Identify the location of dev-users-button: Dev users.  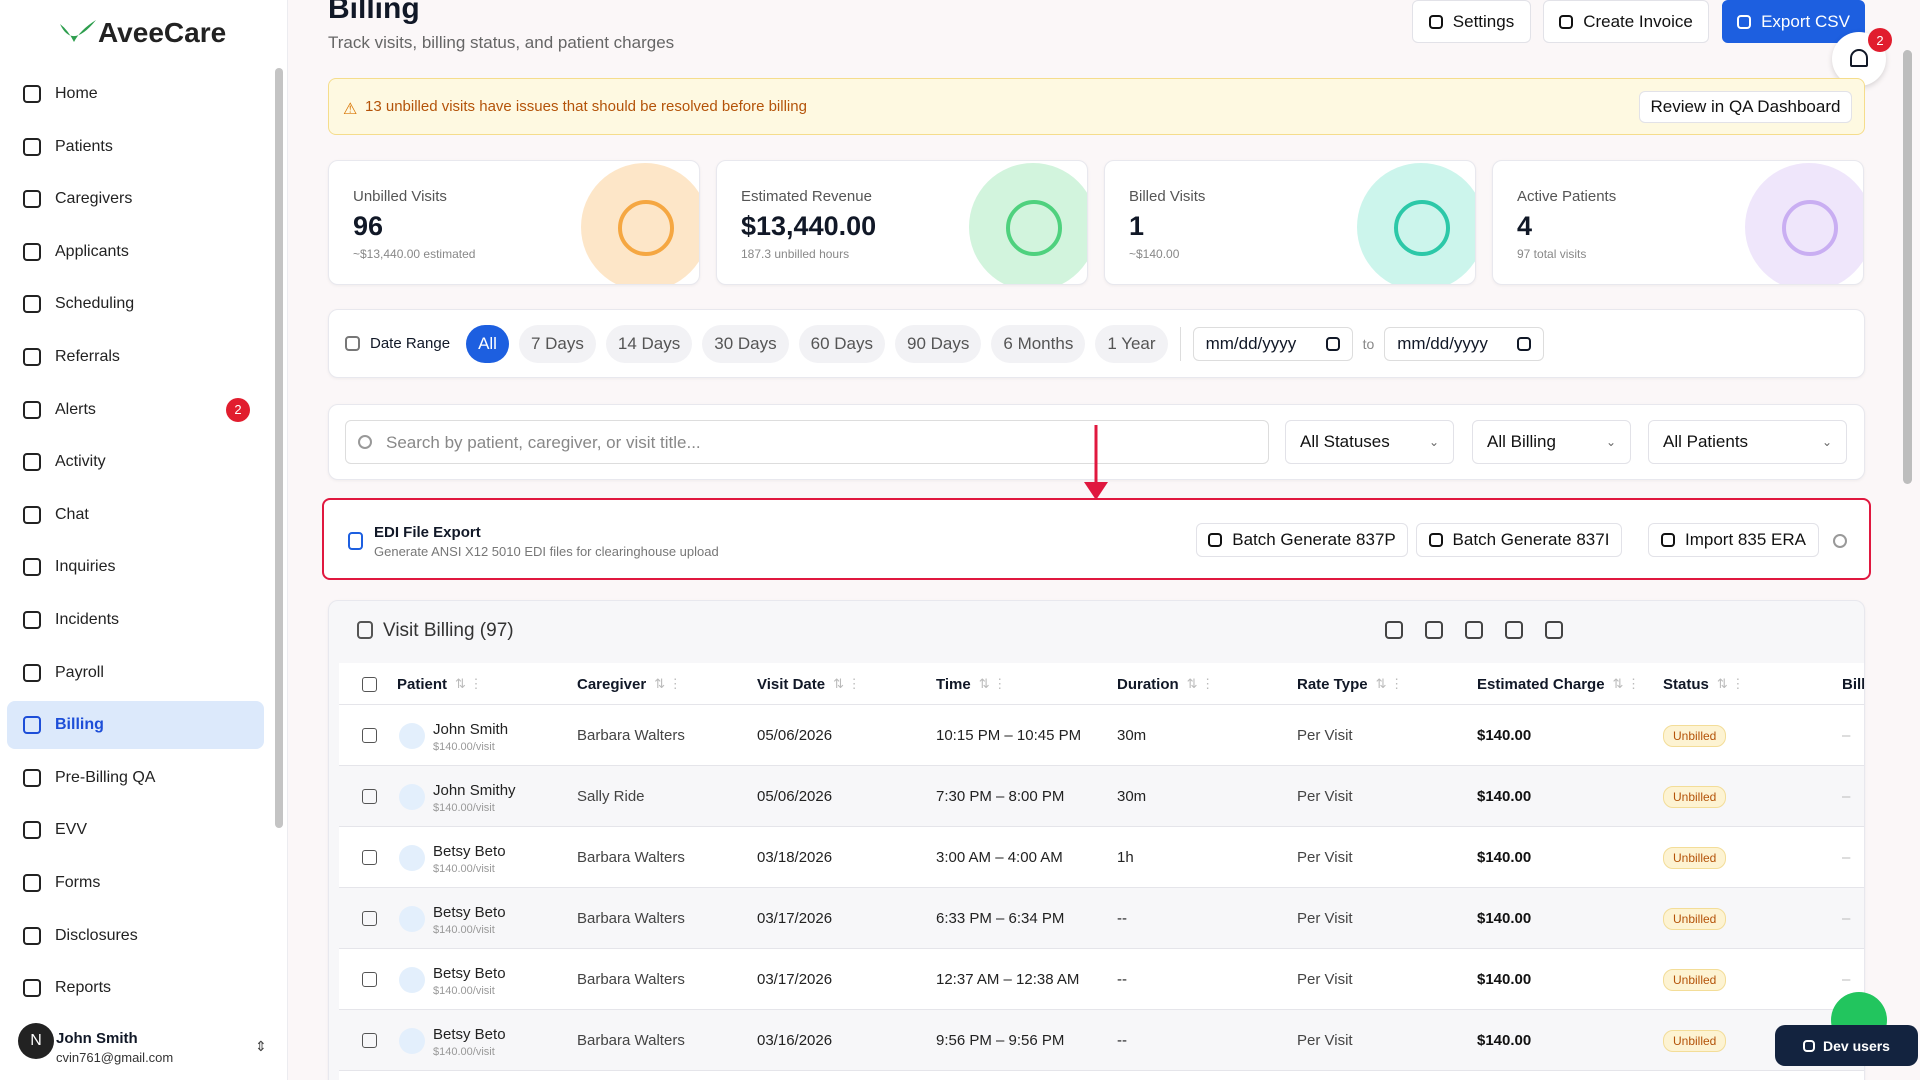
(1846, 1045).